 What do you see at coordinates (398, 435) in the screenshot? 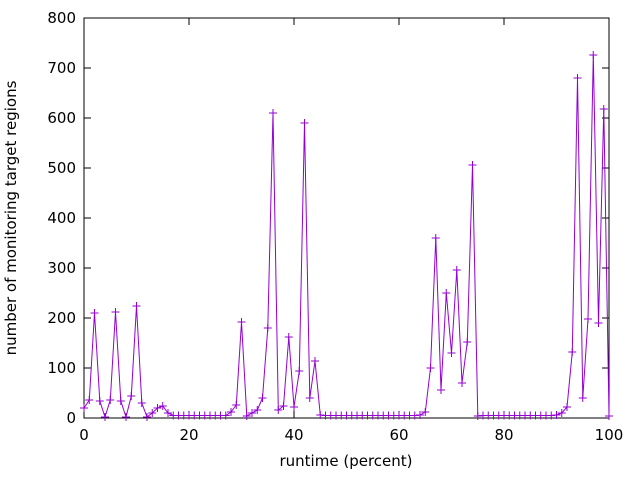
I see `x-tick-label: 60` at bounding box center [398, 435].